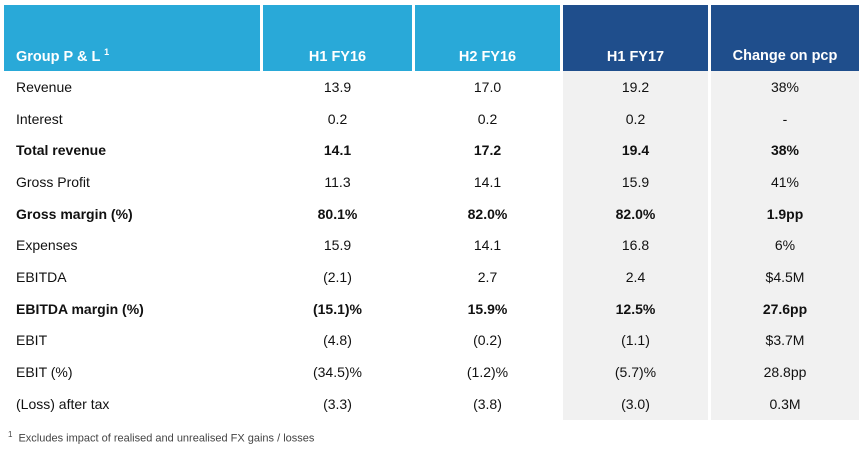  Describe the element at coordinates (133, 87) in the screenshot. I see `row-label: Revenue` at that location.